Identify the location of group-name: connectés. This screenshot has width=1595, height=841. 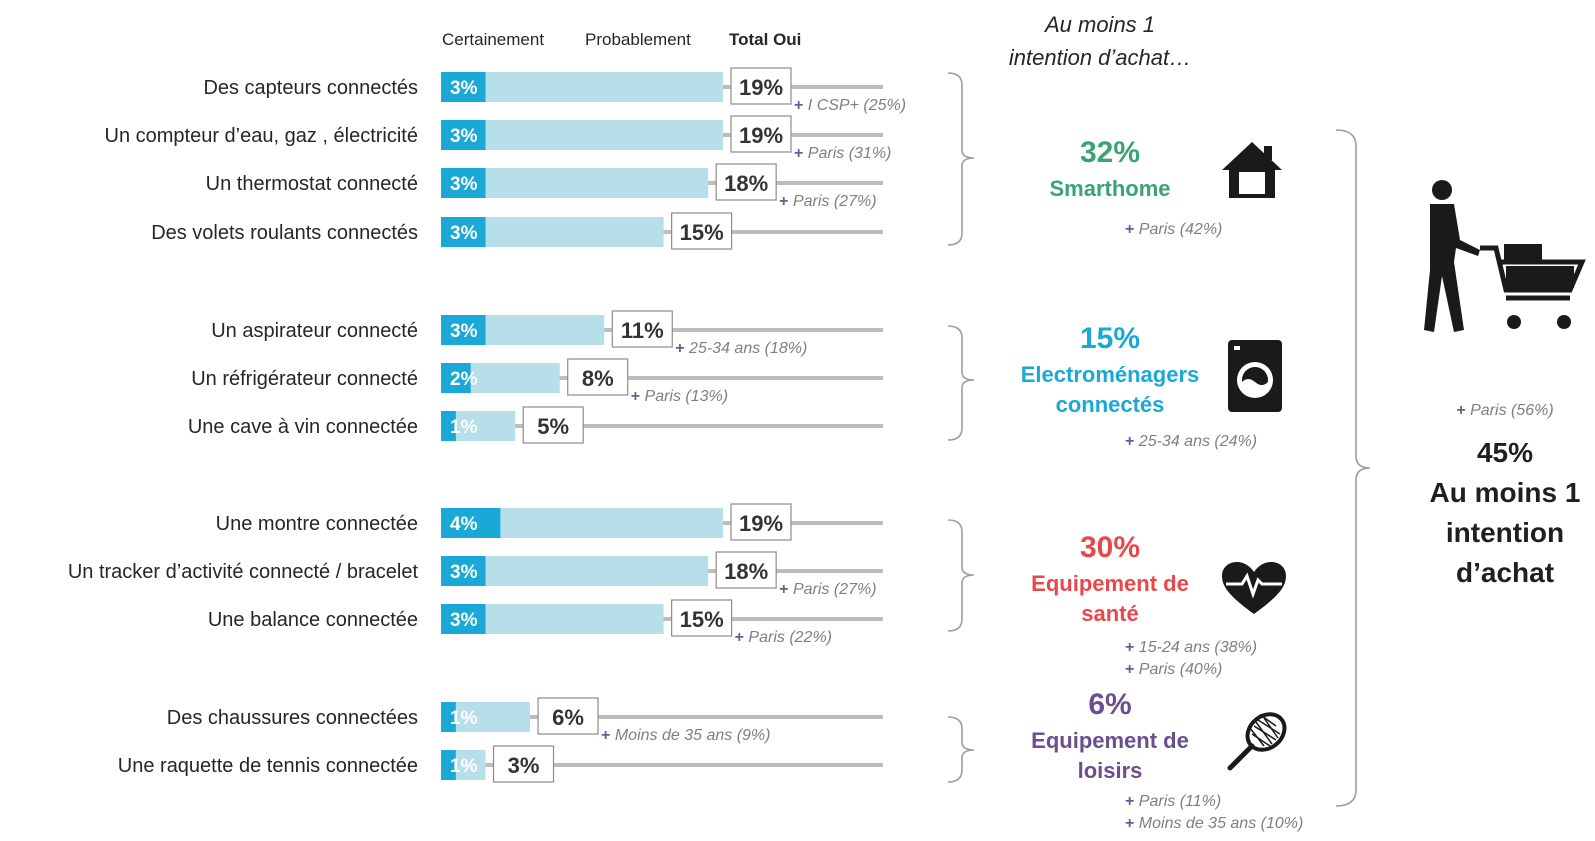
(1110, 404).